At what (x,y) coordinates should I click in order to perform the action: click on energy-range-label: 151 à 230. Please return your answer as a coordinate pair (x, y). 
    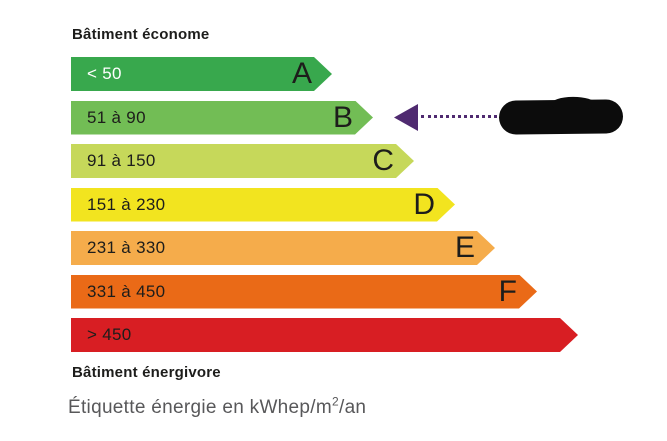
    Looking at the image, I should click on (126, 204).